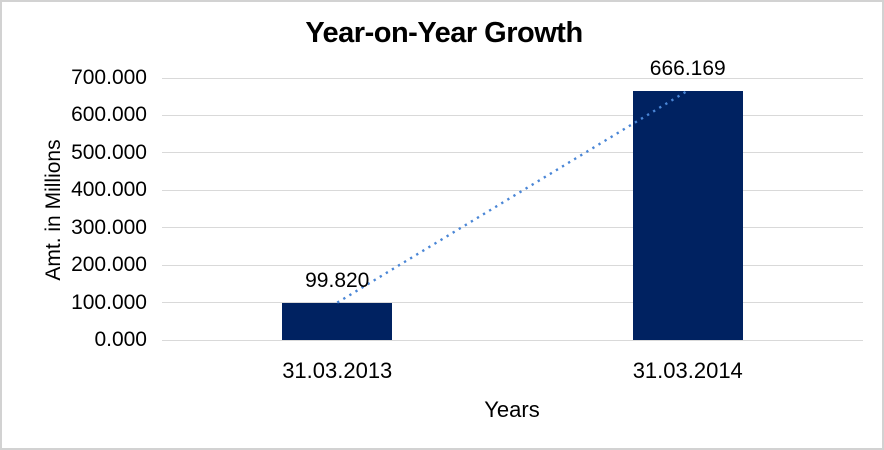 The image size is (884, 450). I want to click on y-tick-label: 0.000, so click(120, 339).